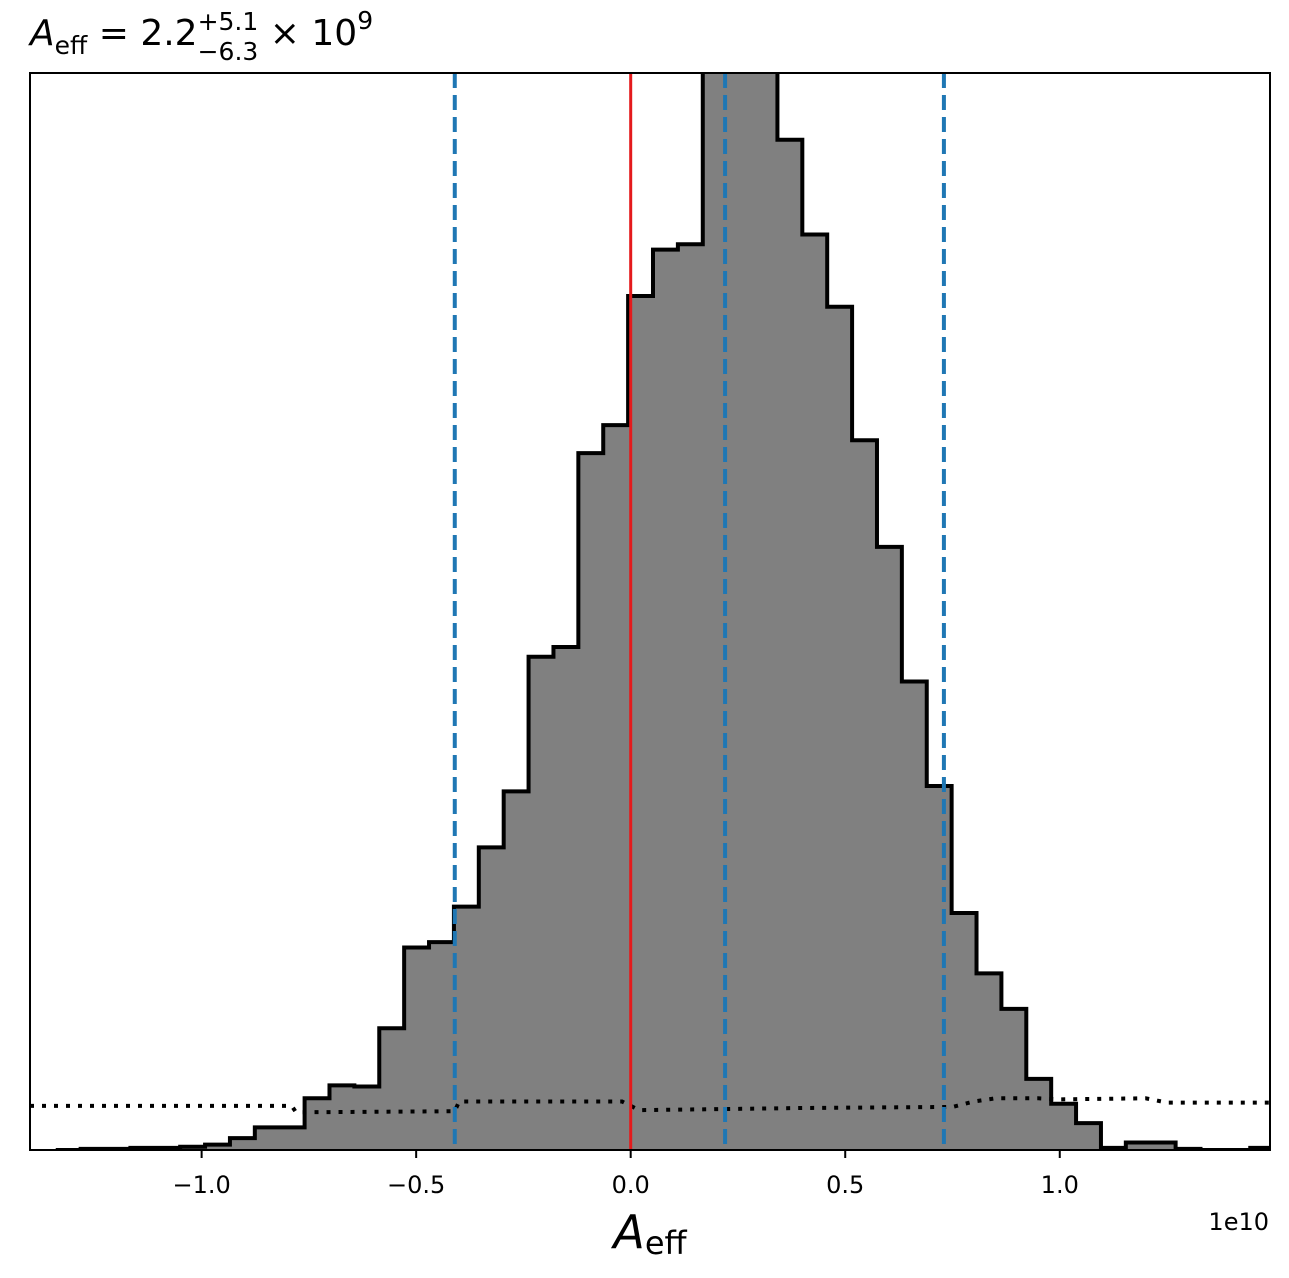 This screenshot has width=1289, height=1278. What do you see at coordinates (284, 33) in the screenshot?
I see `title-times: ×` at bounding box center [284, 33].